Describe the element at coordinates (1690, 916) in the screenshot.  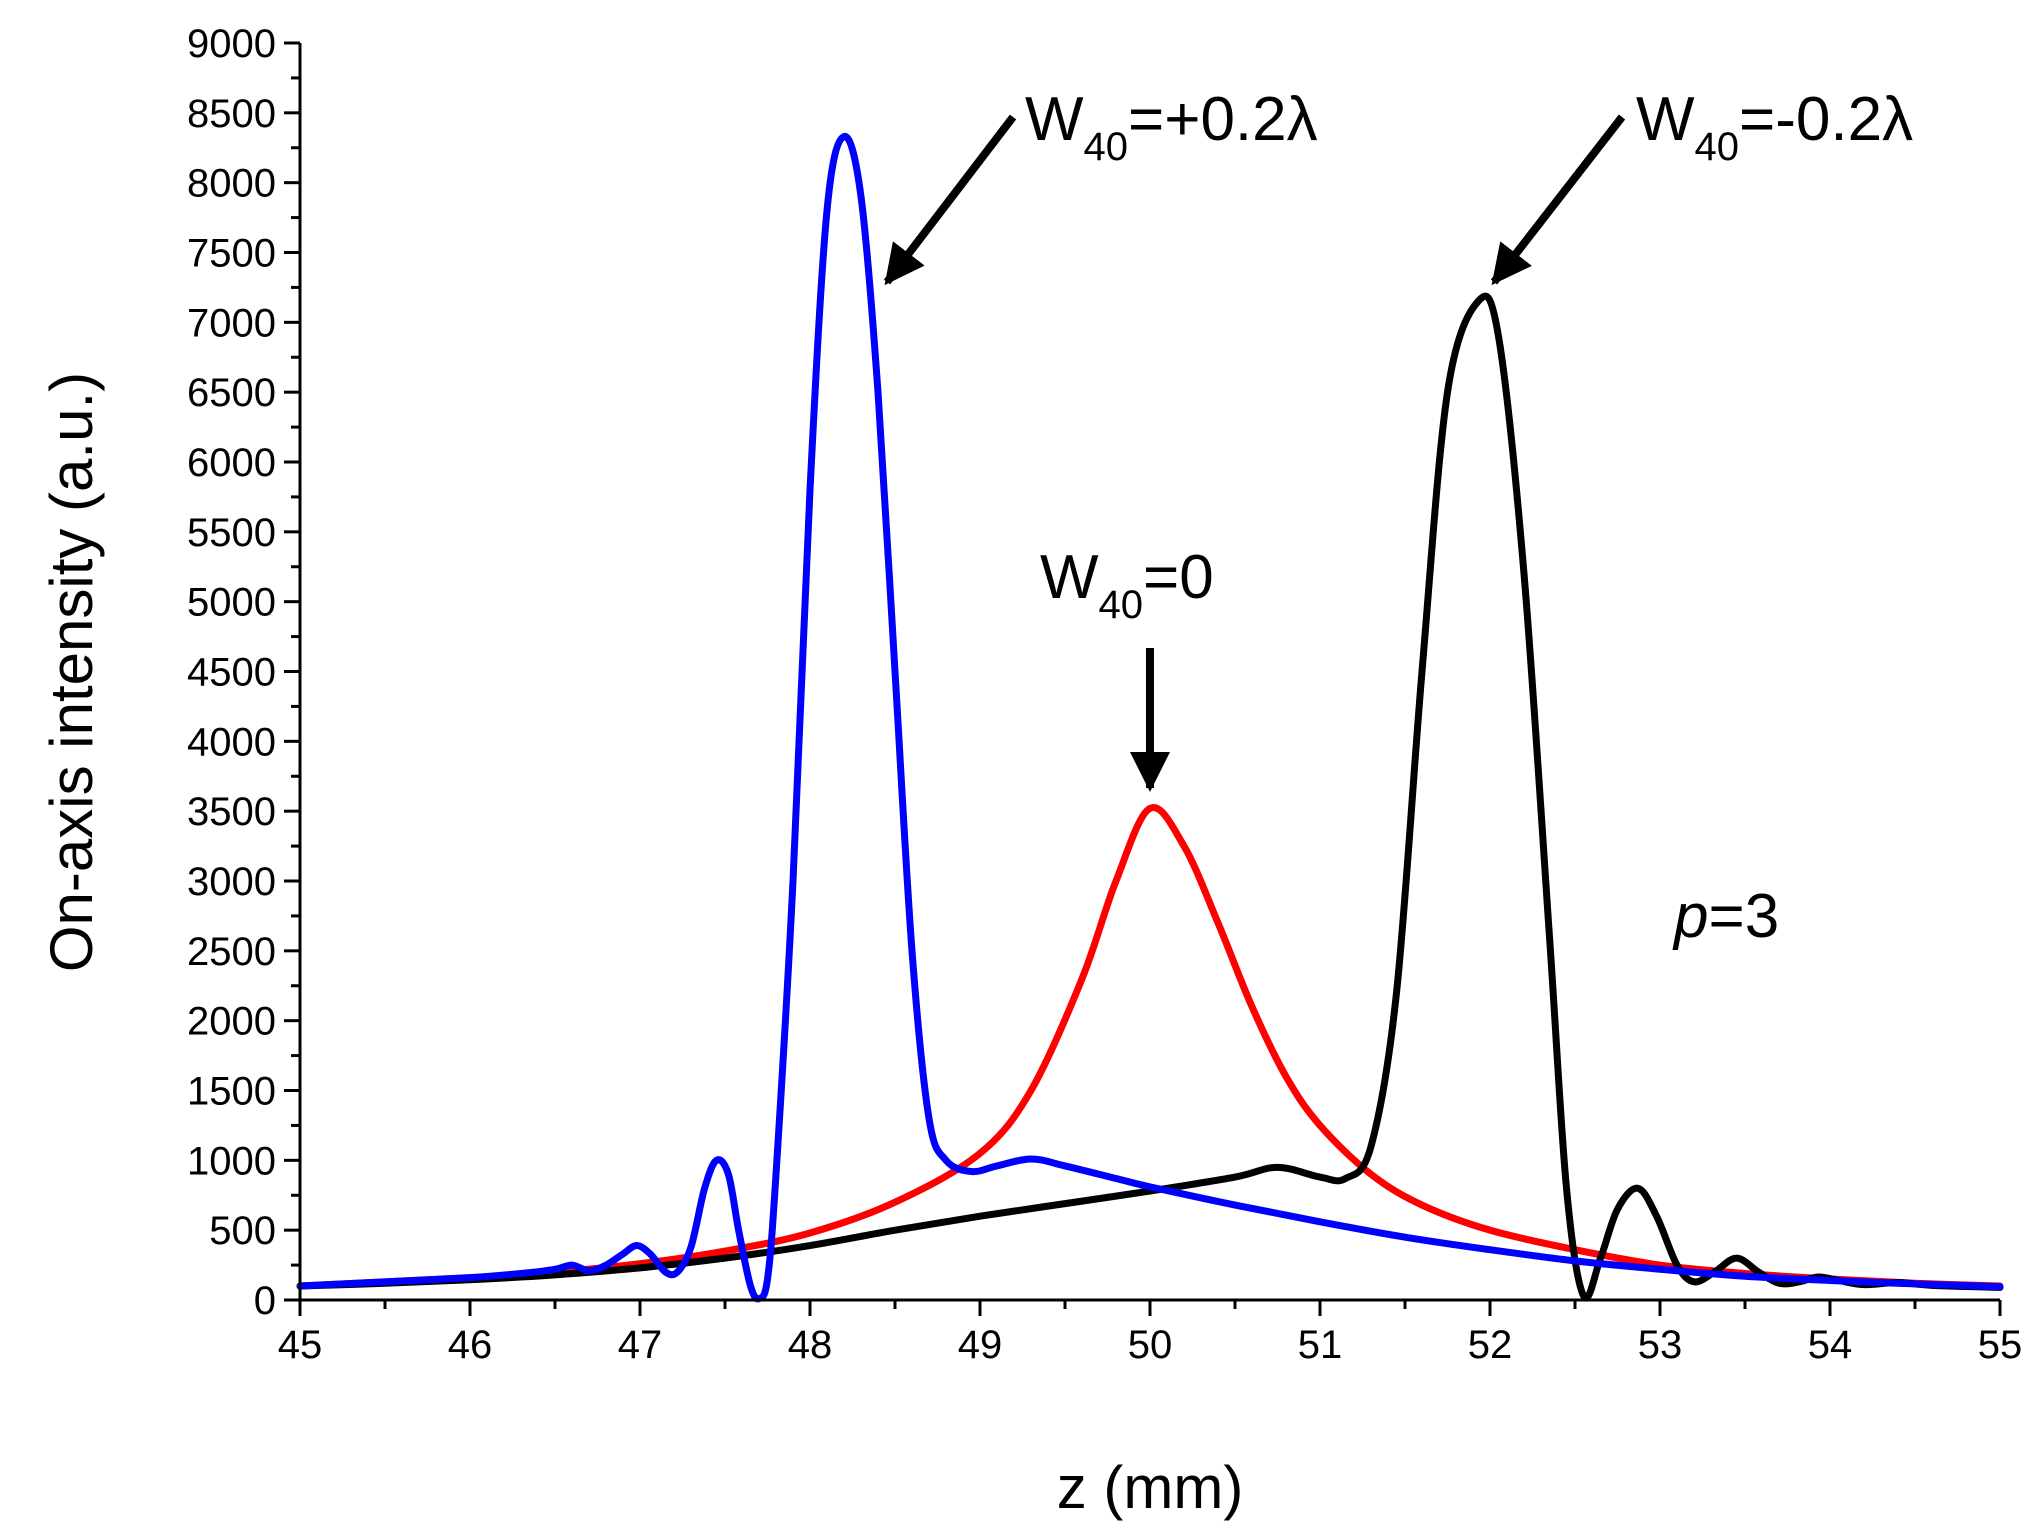
I see `label-p-symbol: p` at that location.